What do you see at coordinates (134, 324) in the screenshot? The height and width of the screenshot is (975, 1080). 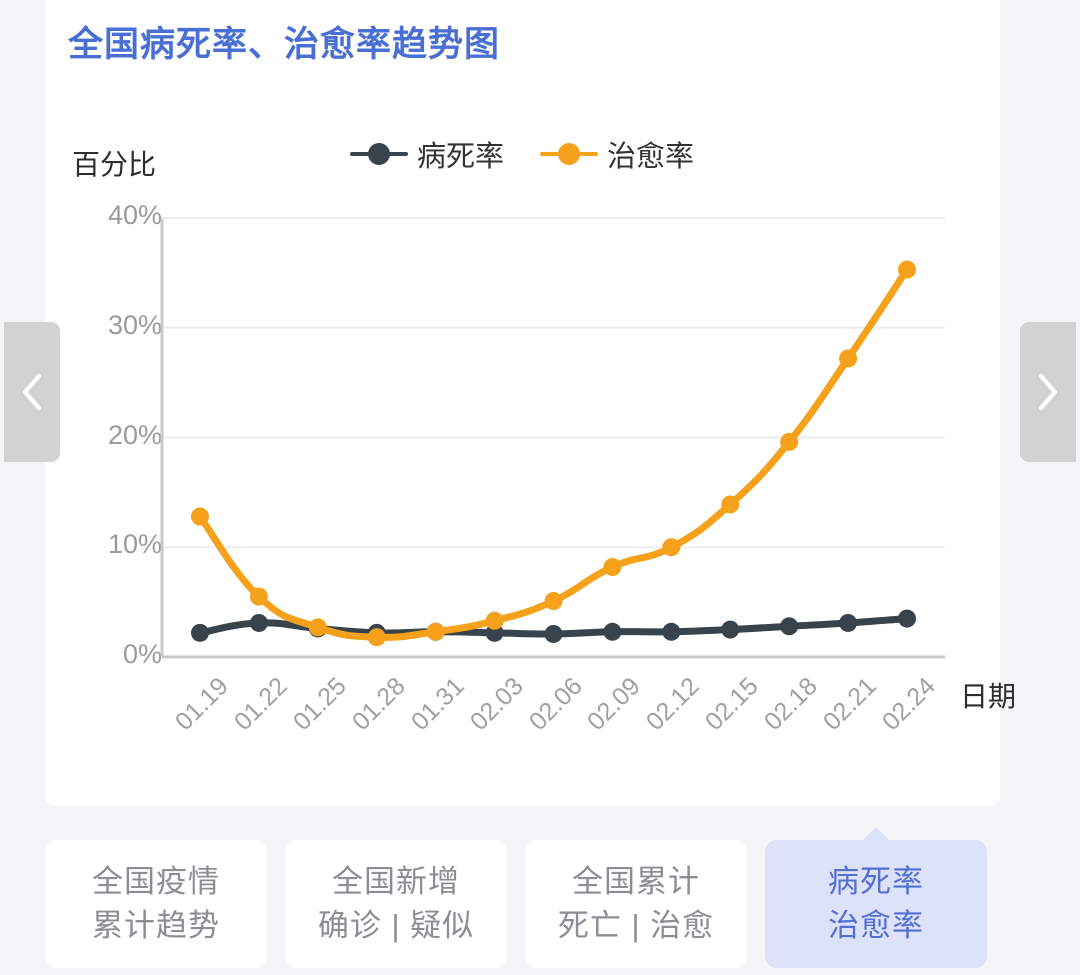 I see `y-tick-label: 30%` at bounding box center [134, 324].